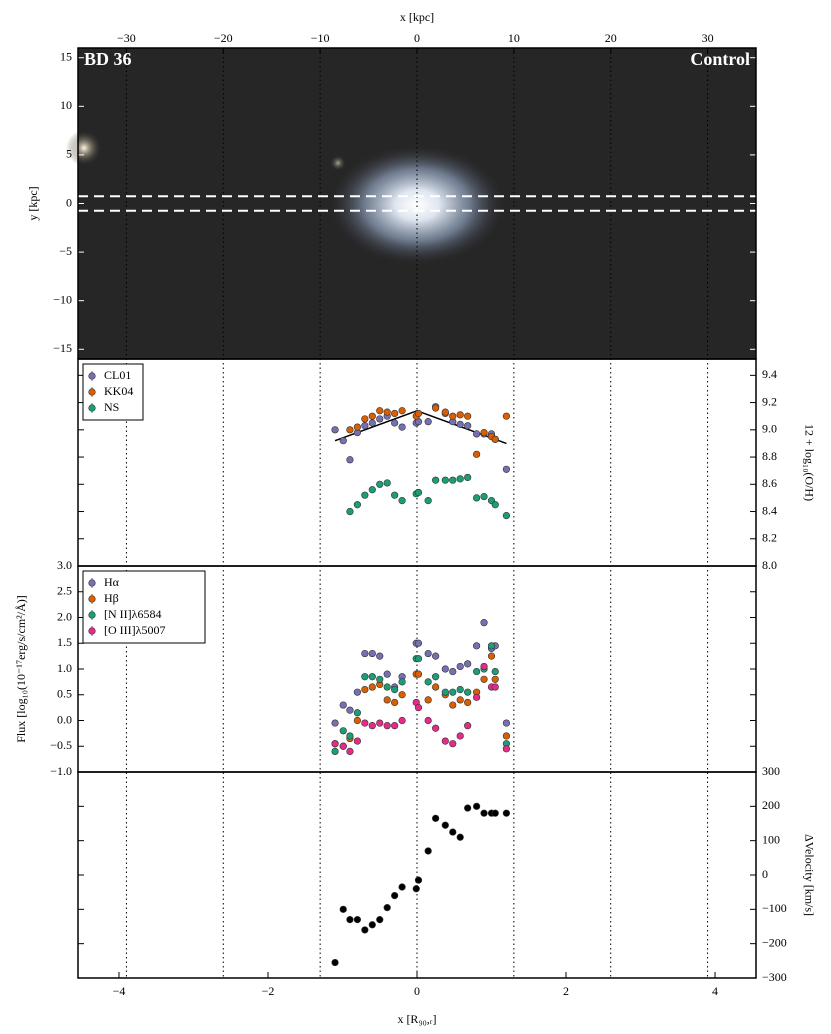 The width and height of the screenshot is (831, 1034). I want to click on y-tick-label: 5, so click(69, 154).